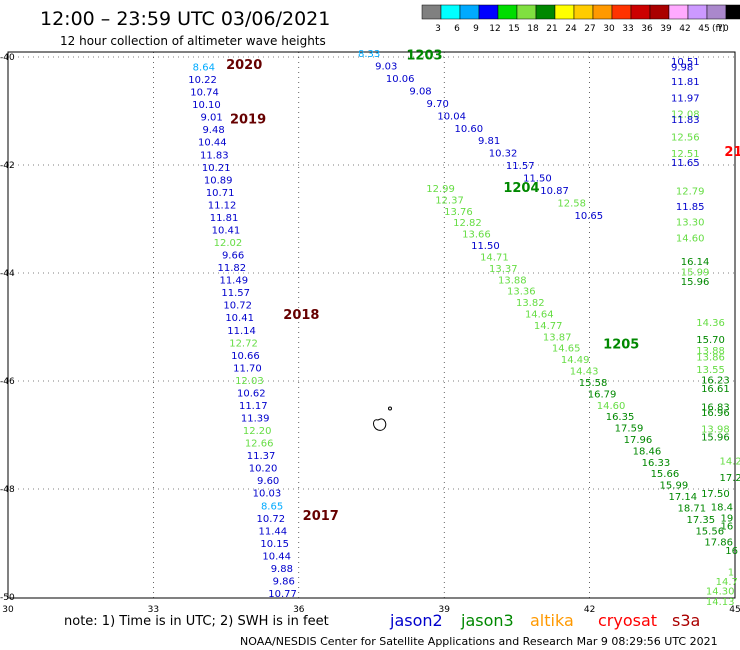 The image size is (740, 650). What do you see at coordinates (593, 383) in the screenshot?
I see `wave-height-value: 15.58` at bounding box center [593, 383].